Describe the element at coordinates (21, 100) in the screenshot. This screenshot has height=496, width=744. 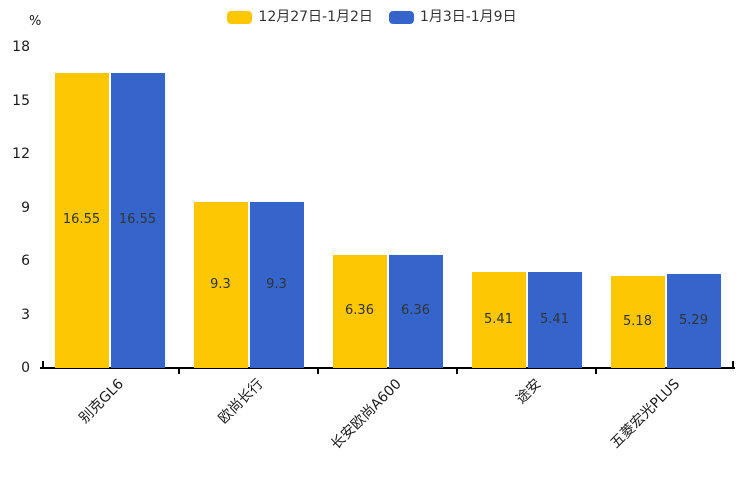
I see `y-axis-tick-label: 15` at that location.